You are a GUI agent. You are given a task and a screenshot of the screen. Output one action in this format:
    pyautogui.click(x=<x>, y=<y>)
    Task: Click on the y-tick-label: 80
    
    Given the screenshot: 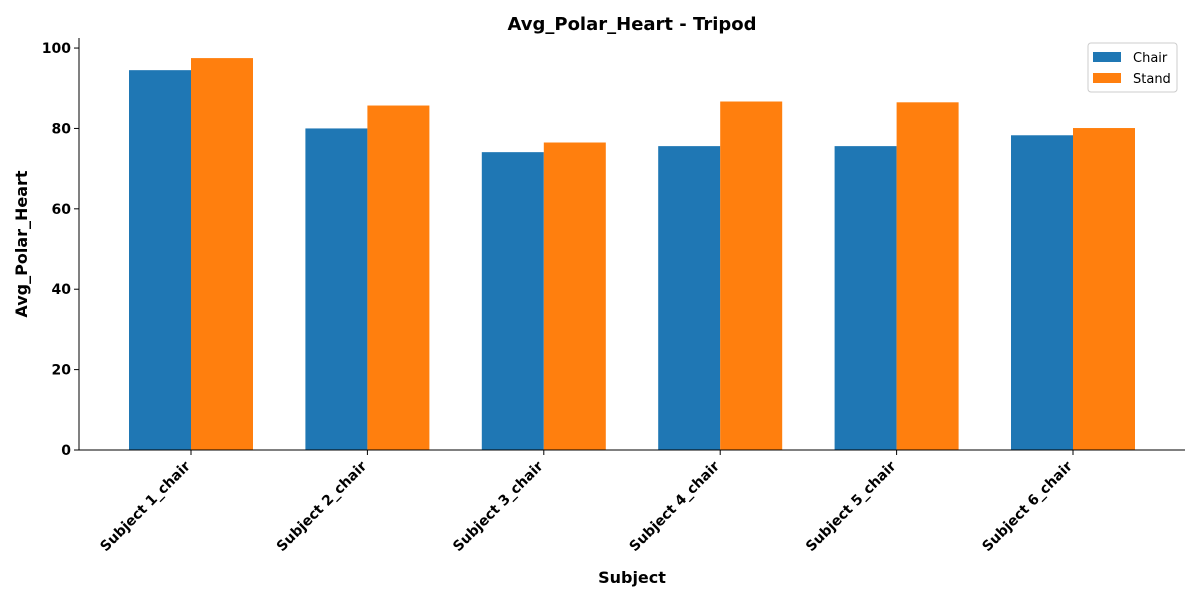 What is the action you would take?
    pyautogui.click(x=62, y=129)
    